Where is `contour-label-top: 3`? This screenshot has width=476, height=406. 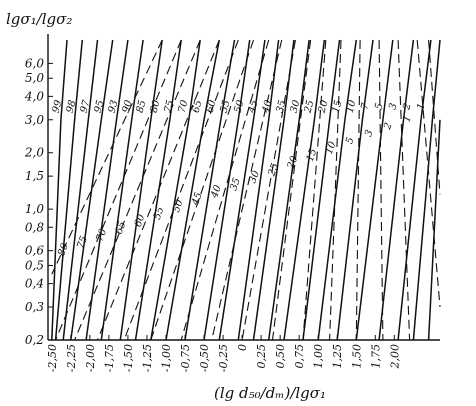
contour-label-top: 3 is located at coordinates (393, 106).